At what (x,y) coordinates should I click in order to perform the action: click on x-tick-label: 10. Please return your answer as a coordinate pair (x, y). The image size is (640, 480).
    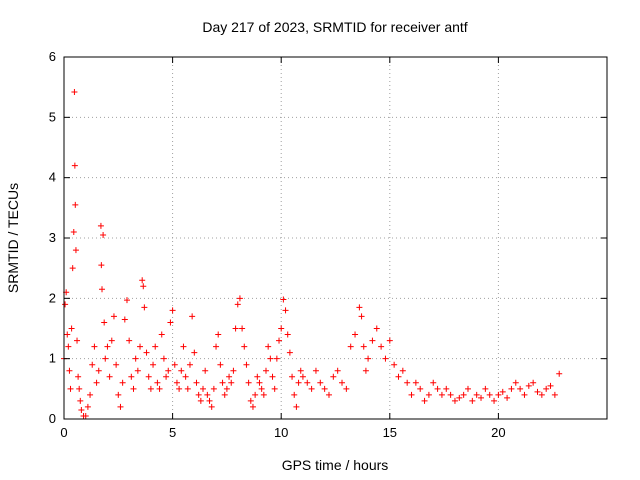
    Looking at the image, I should click on (281, 432).